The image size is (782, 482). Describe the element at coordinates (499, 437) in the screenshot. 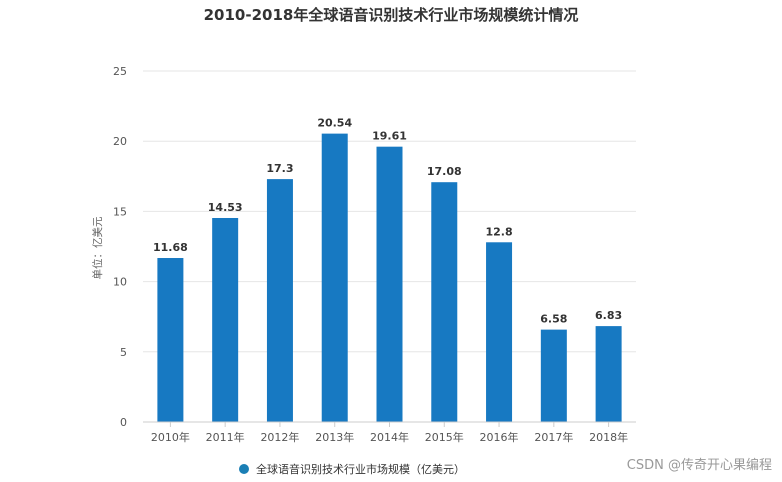

I see `x-tick-label: 2016年` at that location.